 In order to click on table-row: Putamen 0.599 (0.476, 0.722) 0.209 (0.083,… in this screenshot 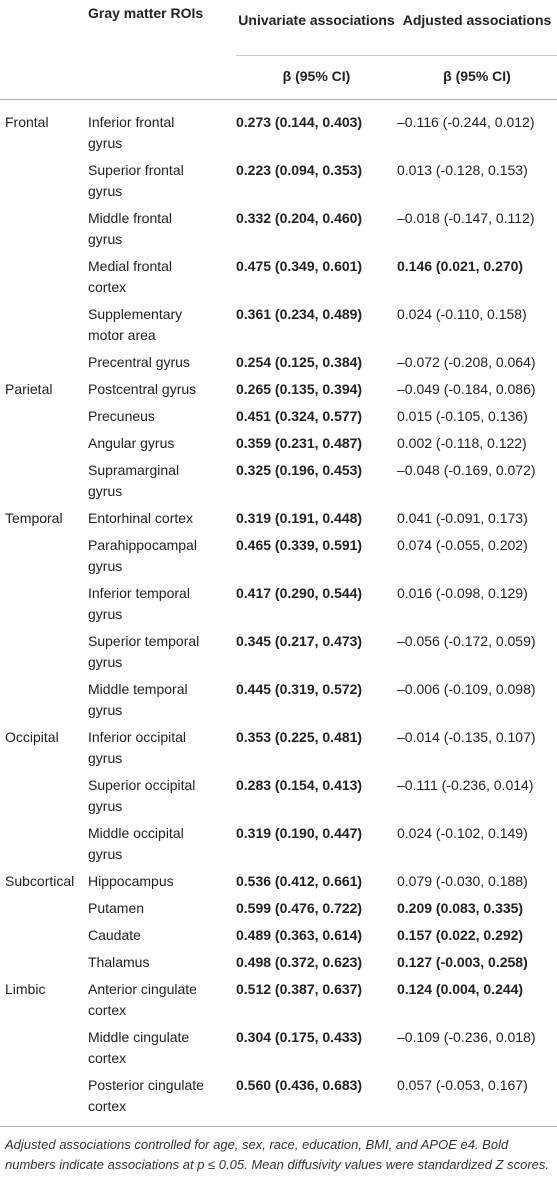, I will do `click(278, 908)`.